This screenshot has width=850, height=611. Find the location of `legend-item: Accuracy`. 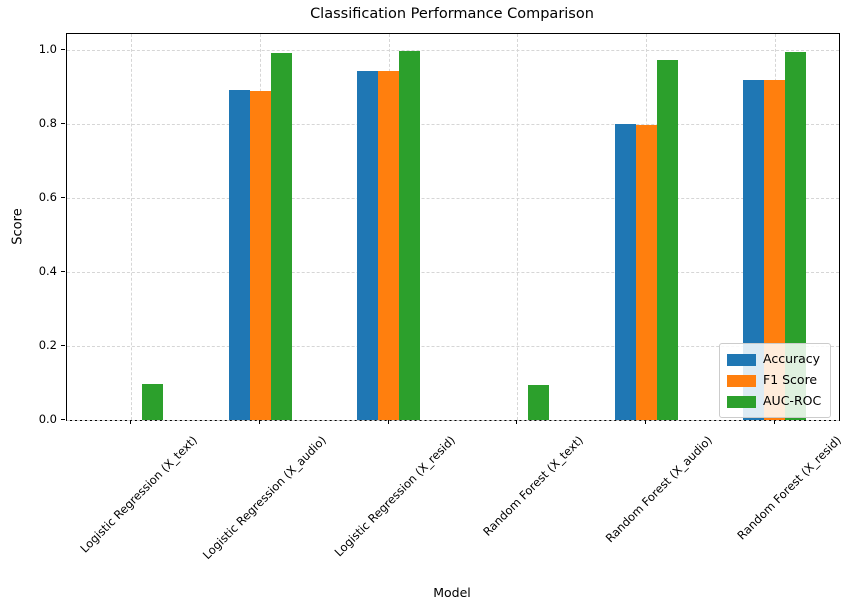

legend-item: Accuracy is located at coordinates (775, 359).